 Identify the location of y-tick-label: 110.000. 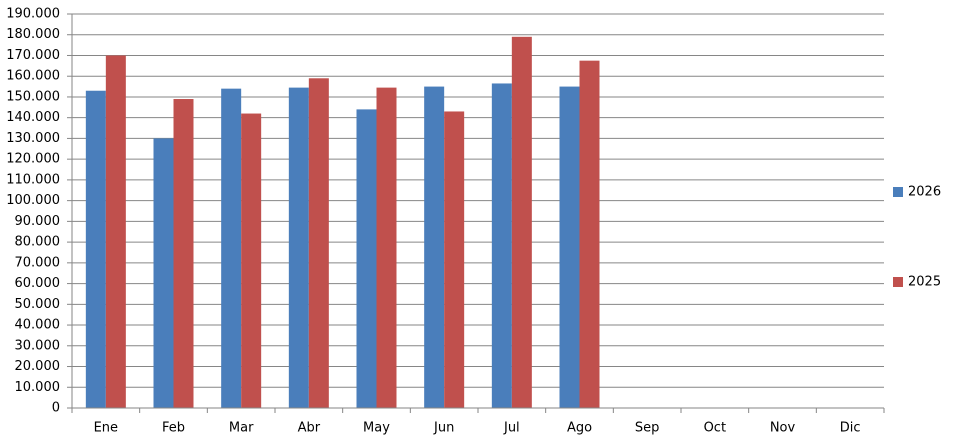
(33, 179).